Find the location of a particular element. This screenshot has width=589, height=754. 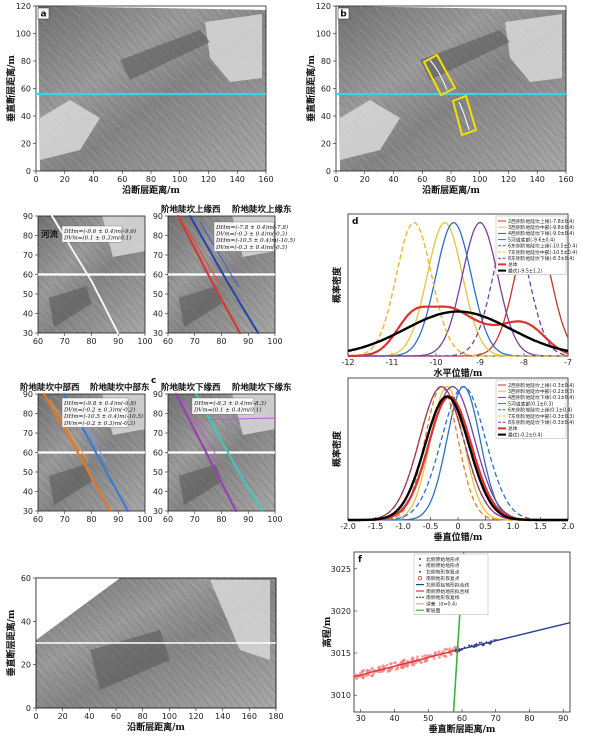

x-tick-label: -1.5 is located at coordinates (376, 526).